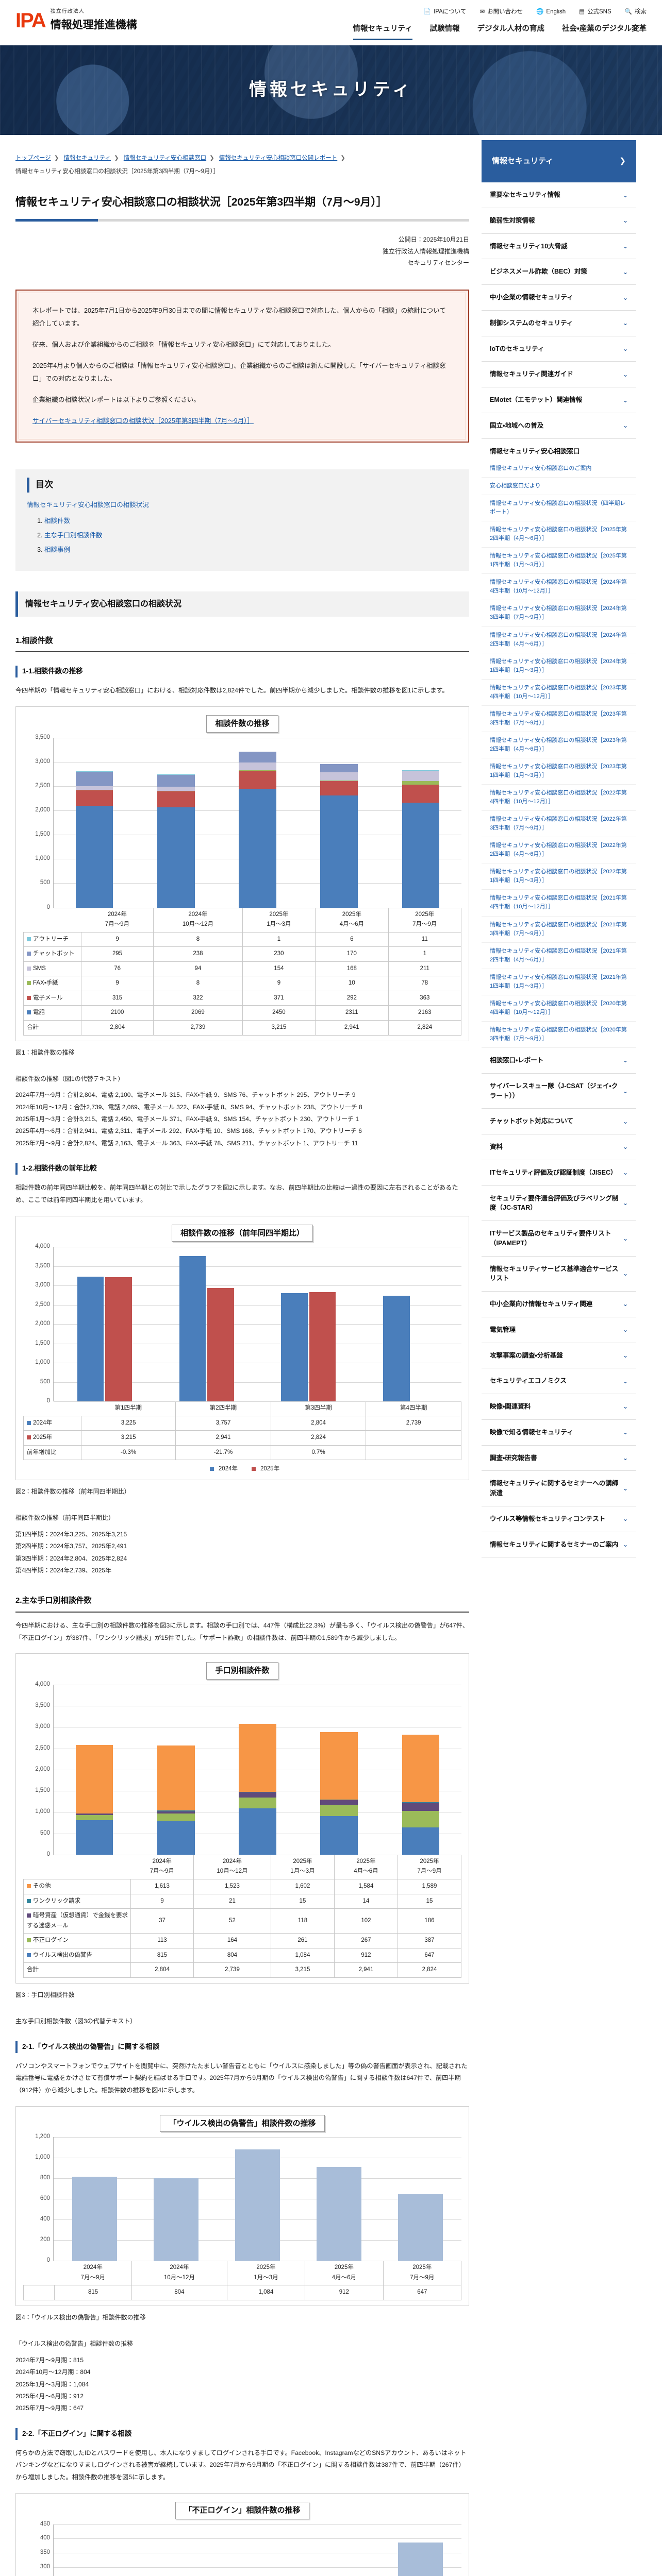  What do you see at coordinates (429, 1970) in the screenshot?
I see `table-cell: 2,824` at bounding box center [429, 1970].